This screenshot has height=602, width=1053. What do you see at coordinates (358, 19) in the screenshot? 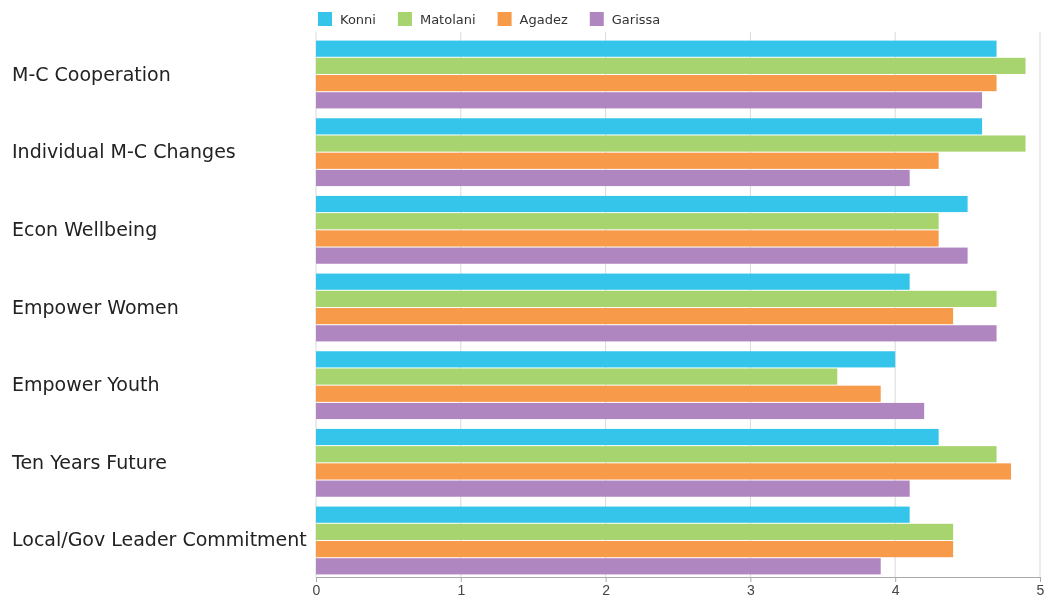
I see `legend-label: Konni` at bounding box center [358, 19].